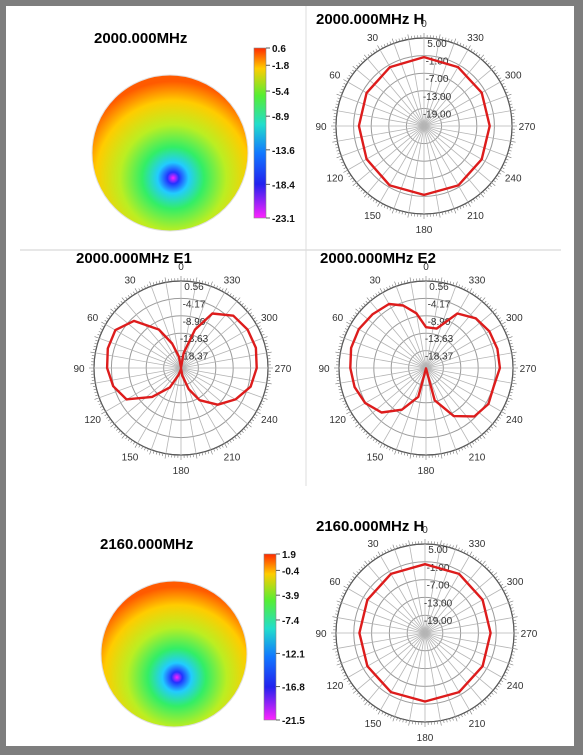 The height and width of the screenshot is (755, 583). What do you see at coordinates (513, 76) in the screenshot?
I see `angle-label: 300` at bounding box center [513, 76].